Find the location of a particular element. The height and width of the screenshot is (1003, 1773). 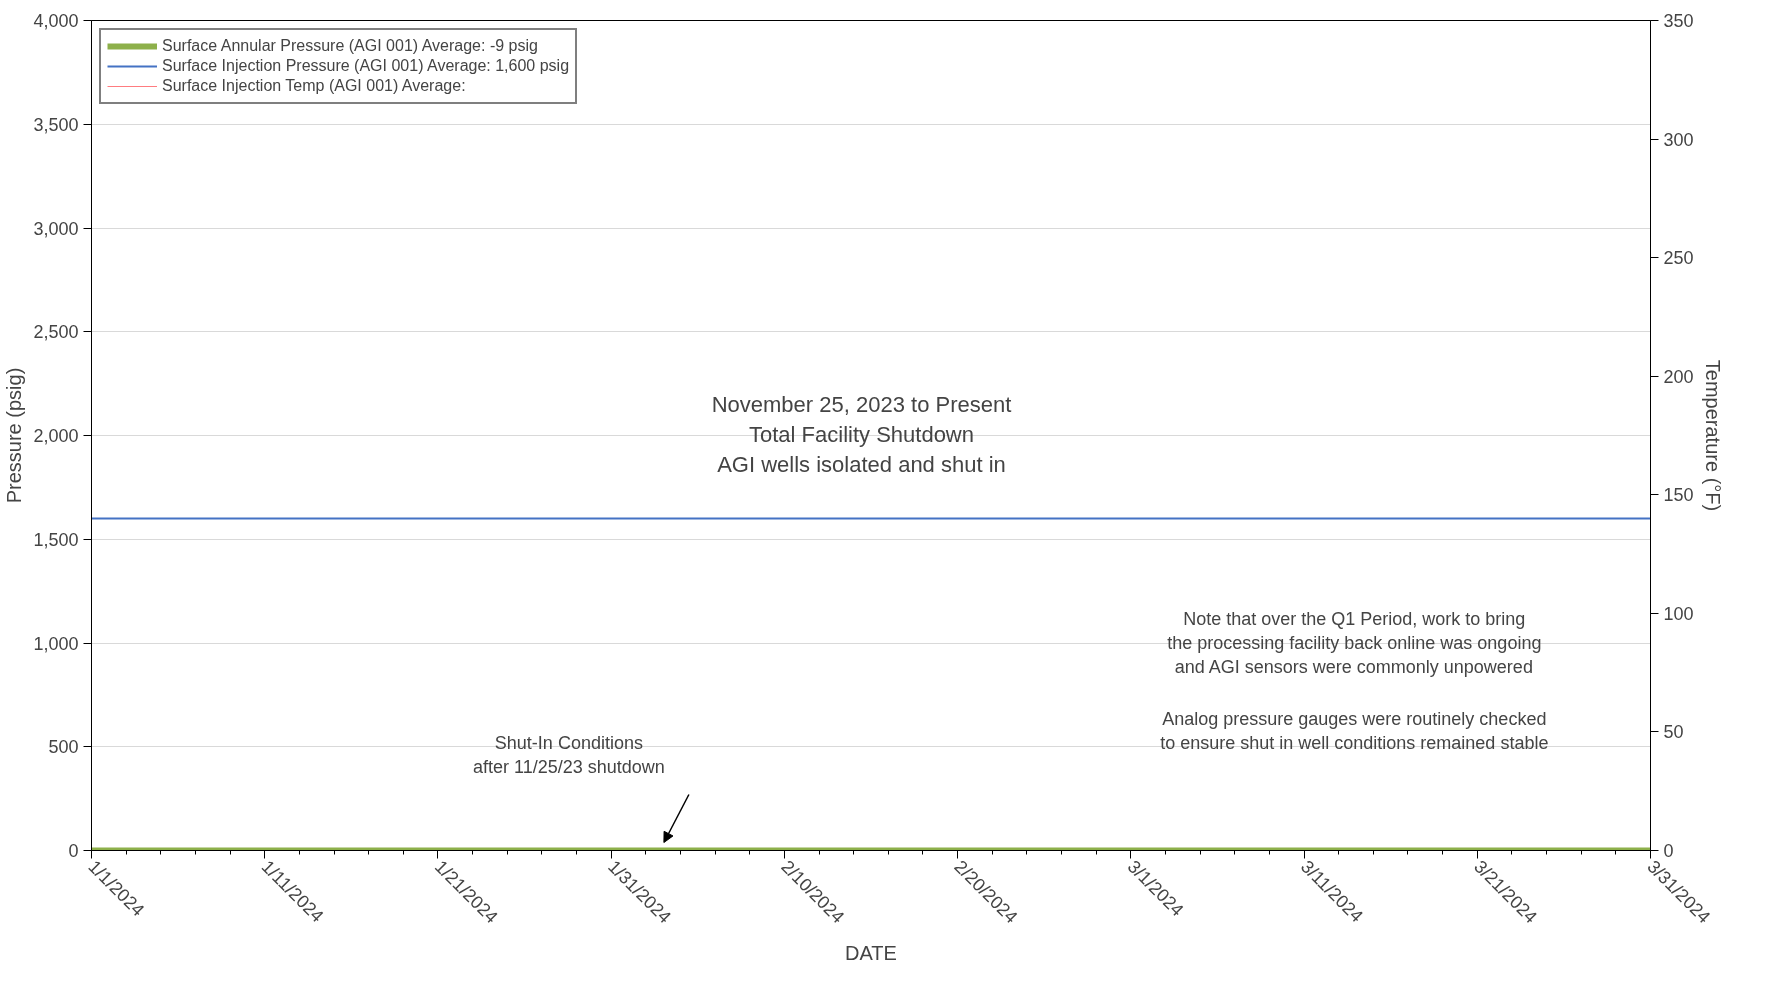

y2-tick-label: 250 is located at coordinates (1678, 258).